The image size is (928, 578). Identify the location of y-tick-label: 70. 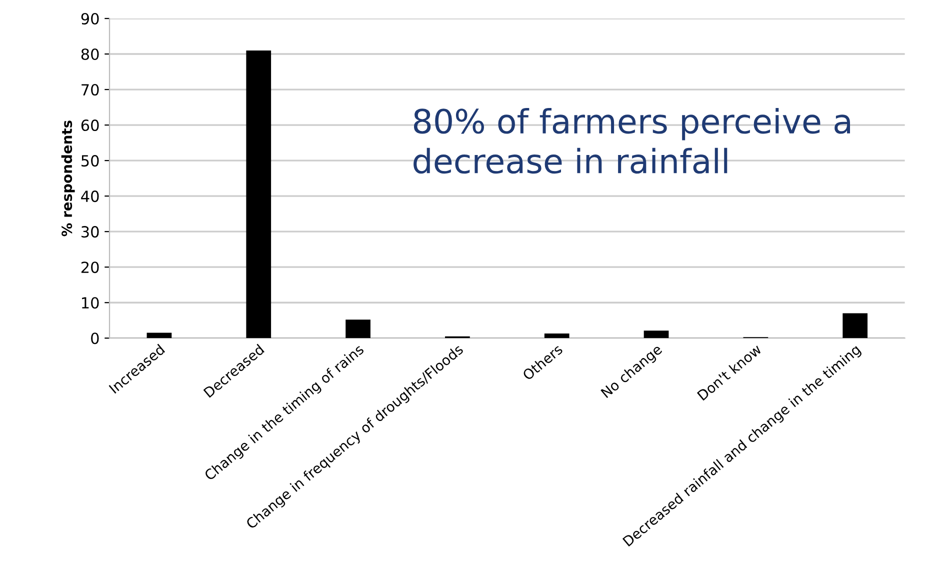
(90, 90).